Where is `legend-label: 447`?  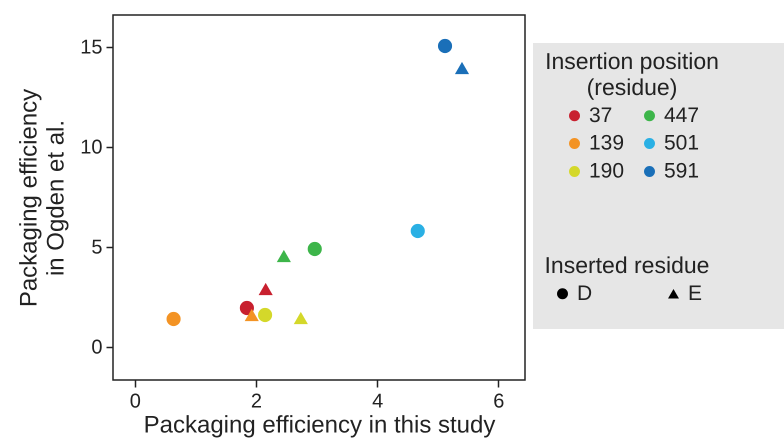
legend-label: 447 is located at coordinates (682, 115).